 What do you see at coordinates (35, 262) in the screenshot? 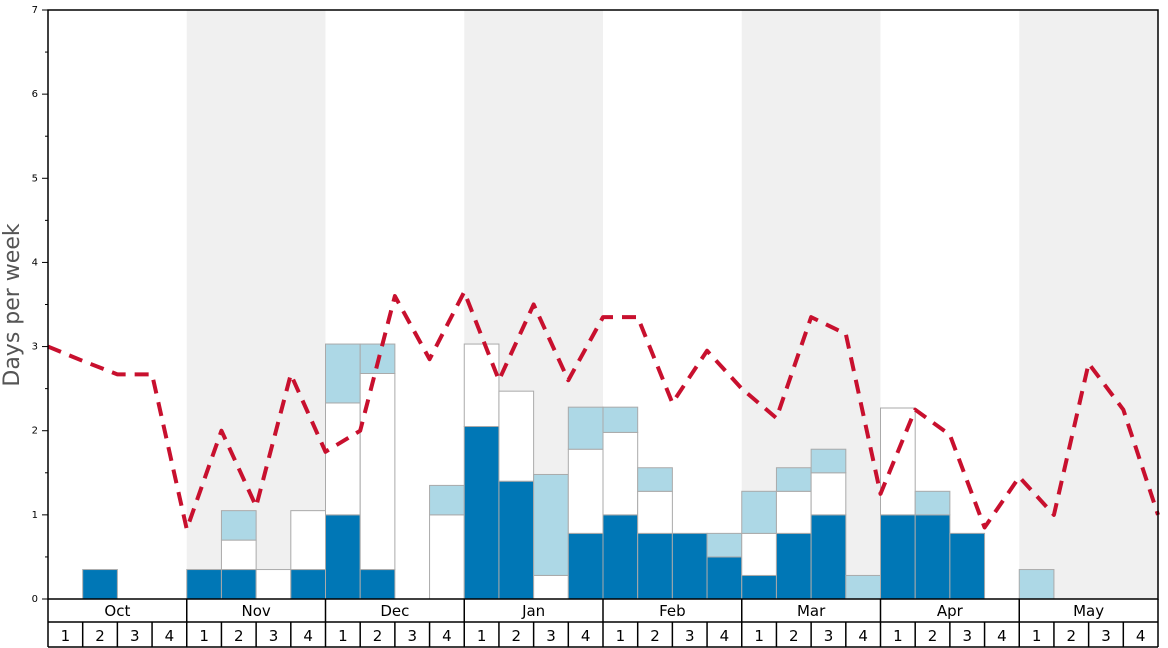
I see `y-tick-label: 4` at bounding box center [35, 262].